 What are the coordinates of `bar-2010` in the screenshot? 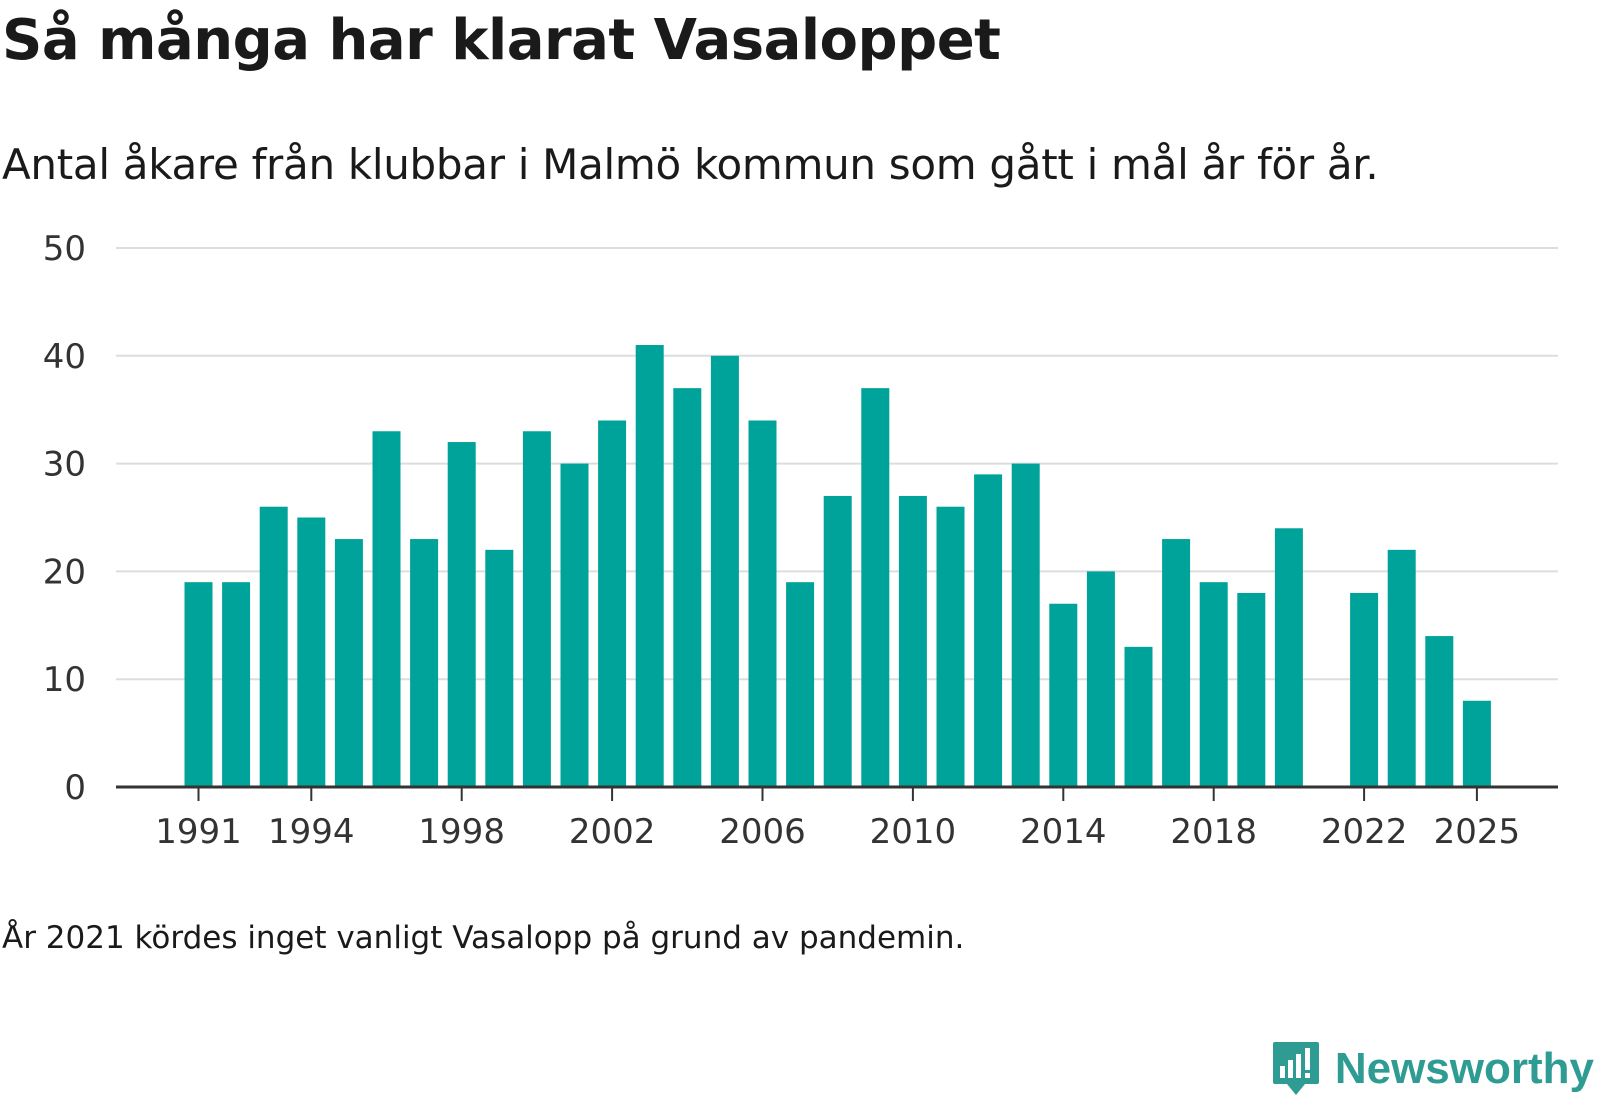 It's located at (912, 641).